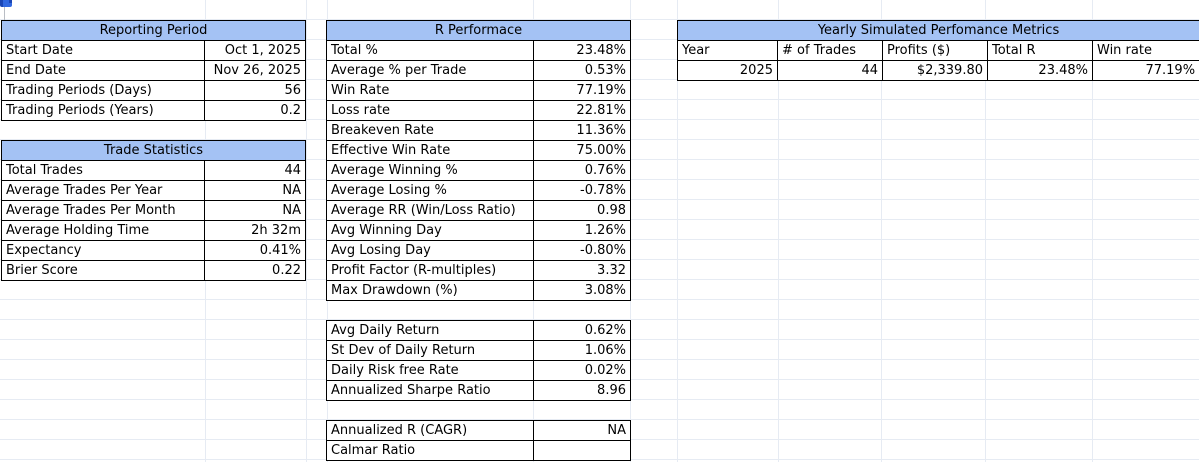  What do you see at coordinates (430, 290) in the screenshot?
I see `label-cell: Max Drawdown (%)` at bounding box center [430, 290].